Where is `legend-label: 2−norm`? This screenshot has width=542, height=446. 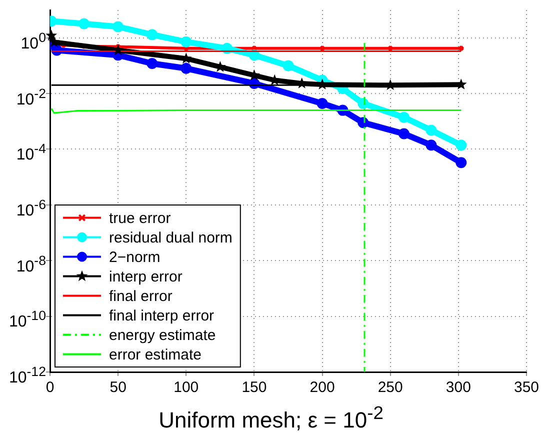
legend-label: 2−norm is located at coordinates (134, 257).